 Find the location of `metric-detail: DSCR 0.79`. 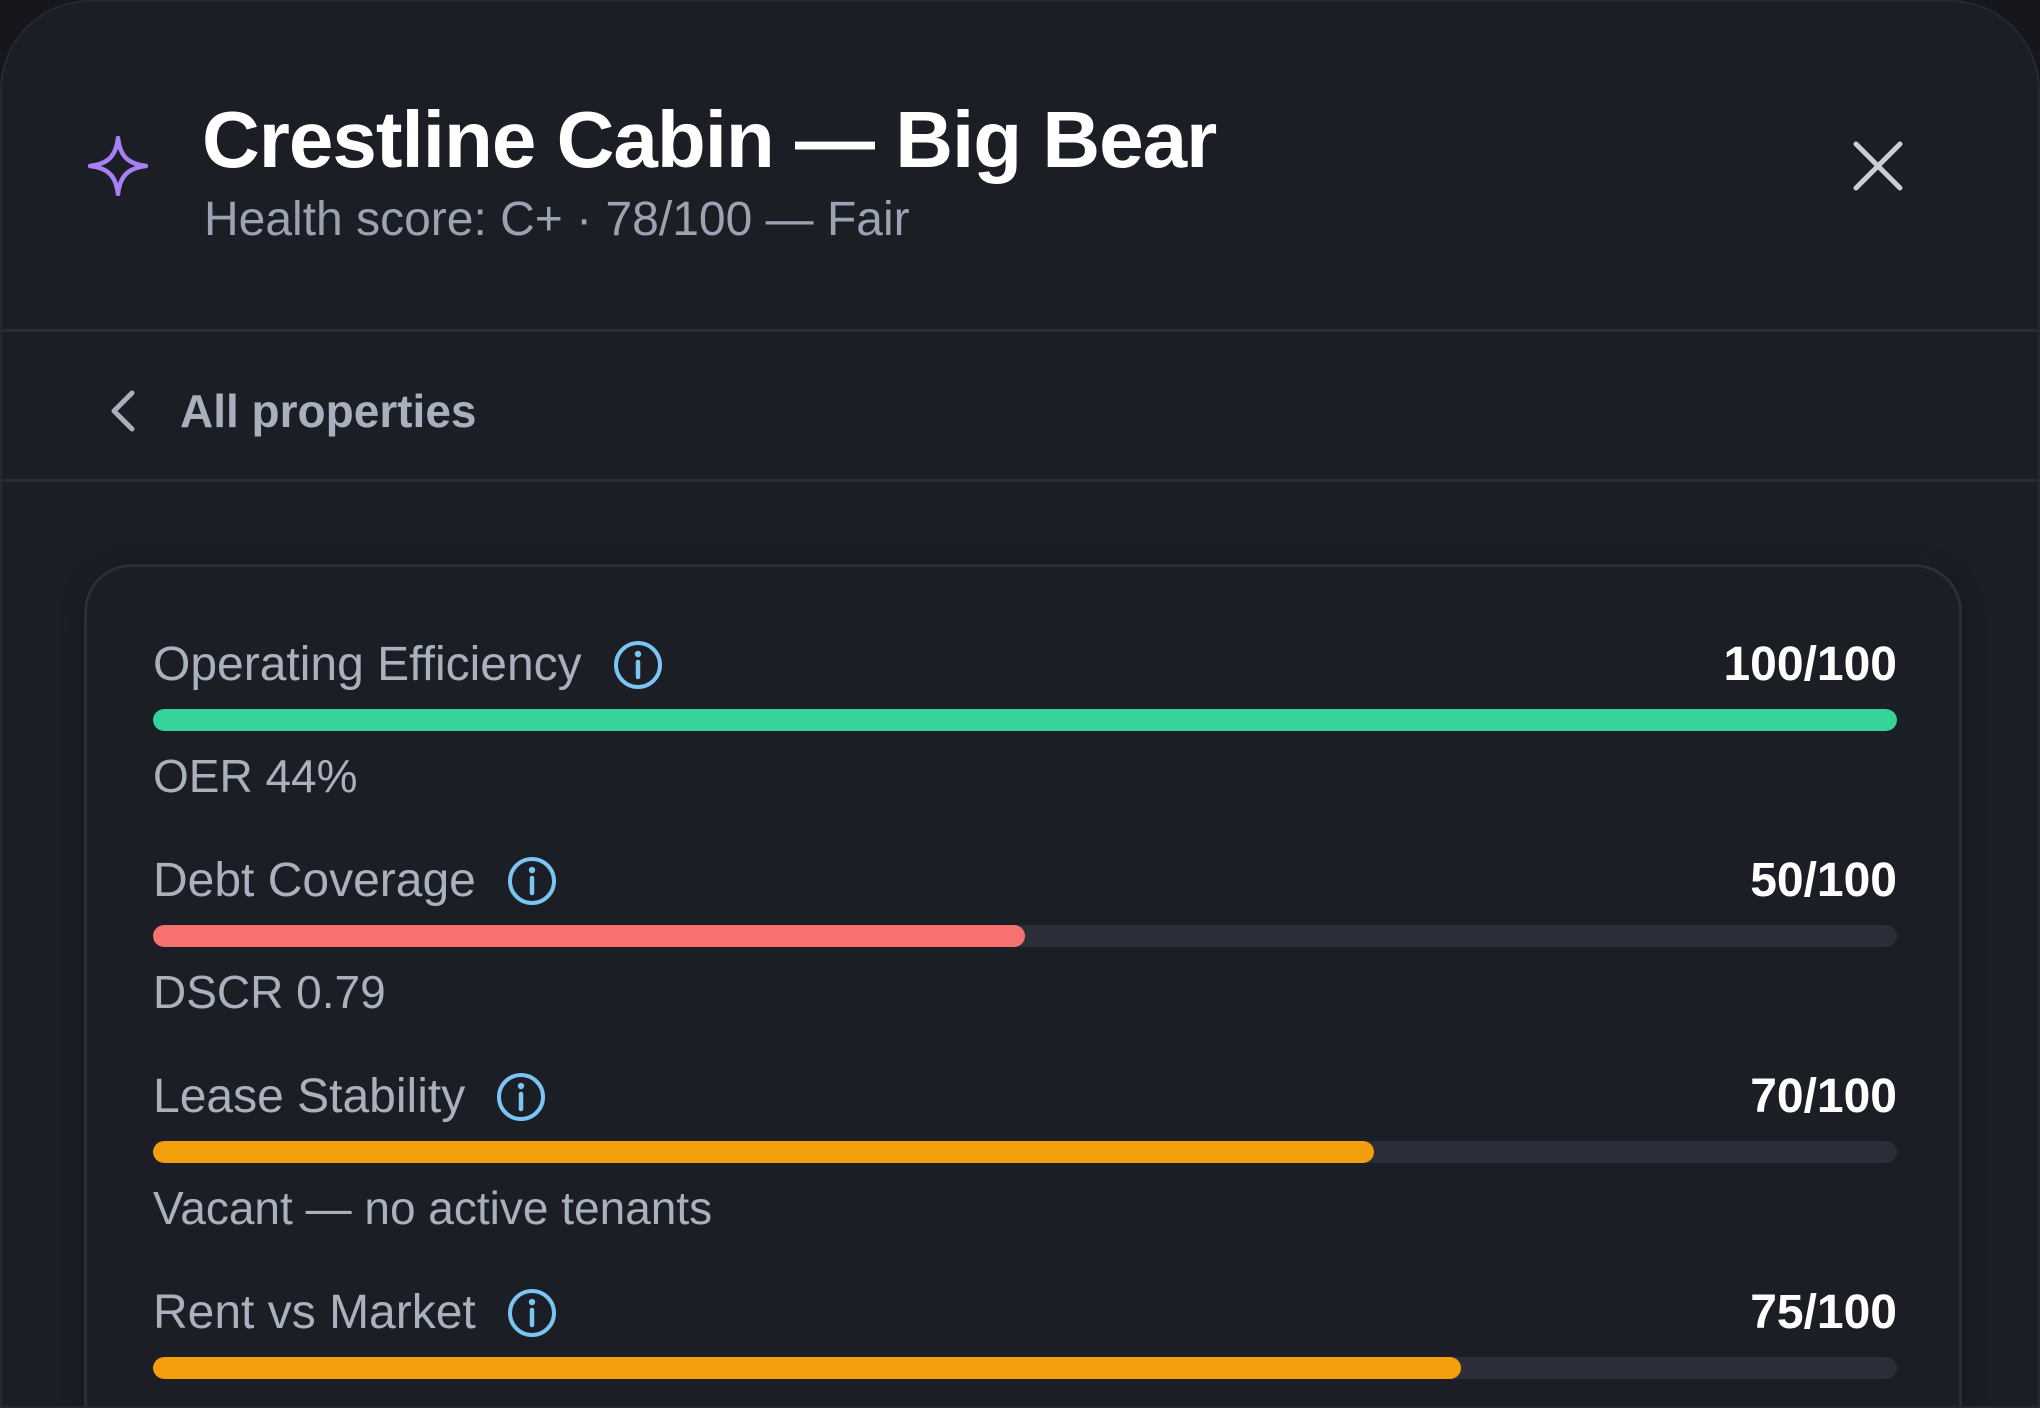

metric-detail: DSCR 0.79 is located at coordinates (269, 992).